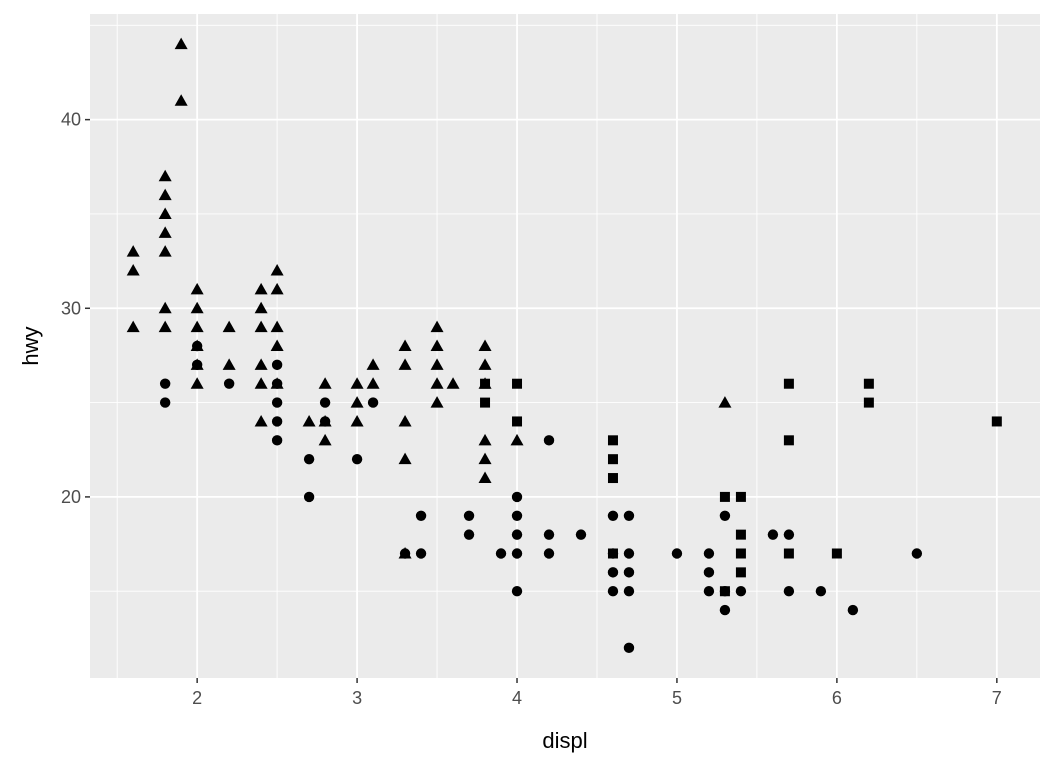  Describe the element at coordinates (71, 497) in the screenshot. I see `y-tick-label: 20` at that location.